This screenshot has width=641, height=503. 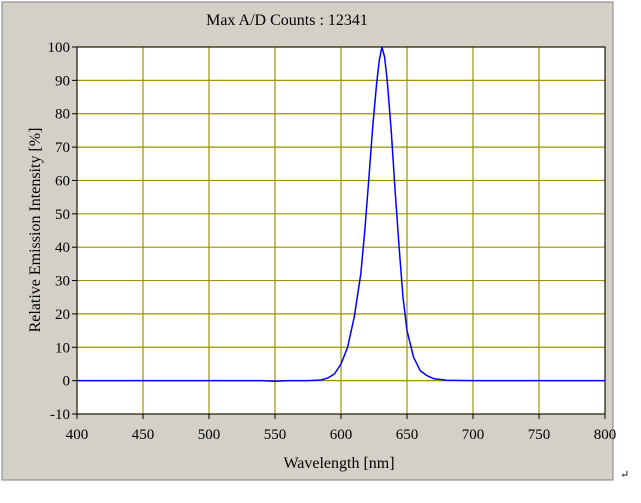 I want to click on corner-mark: ↵, so click(x=624, y=475).